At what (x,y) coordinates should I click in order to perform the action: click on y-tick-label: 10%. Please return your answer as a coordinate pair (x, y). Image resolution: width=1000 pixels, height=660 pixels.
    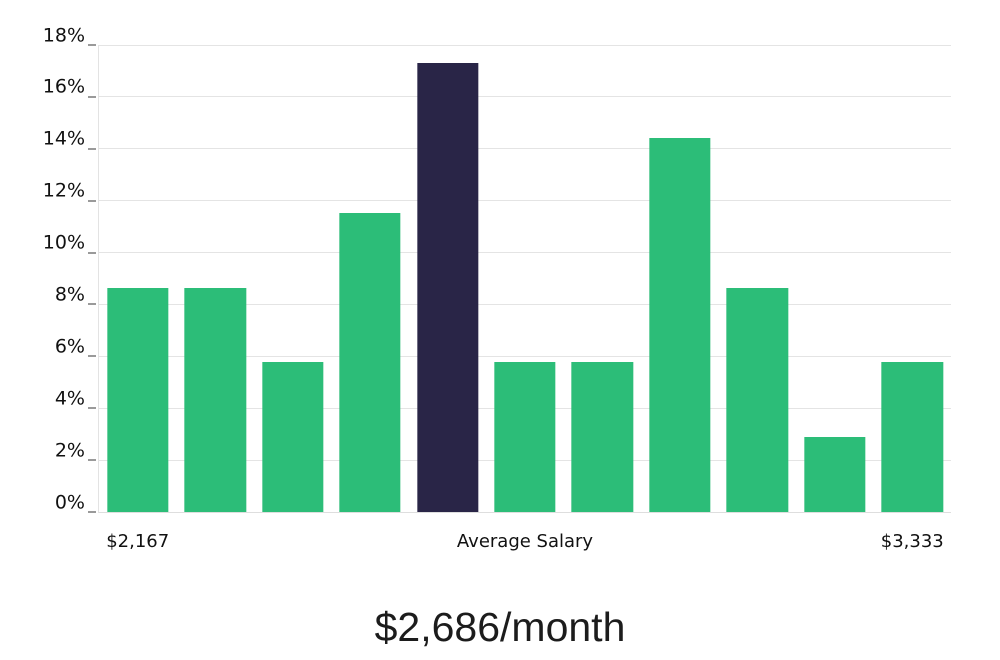
    Looking at the image, I should click on (63, 242).